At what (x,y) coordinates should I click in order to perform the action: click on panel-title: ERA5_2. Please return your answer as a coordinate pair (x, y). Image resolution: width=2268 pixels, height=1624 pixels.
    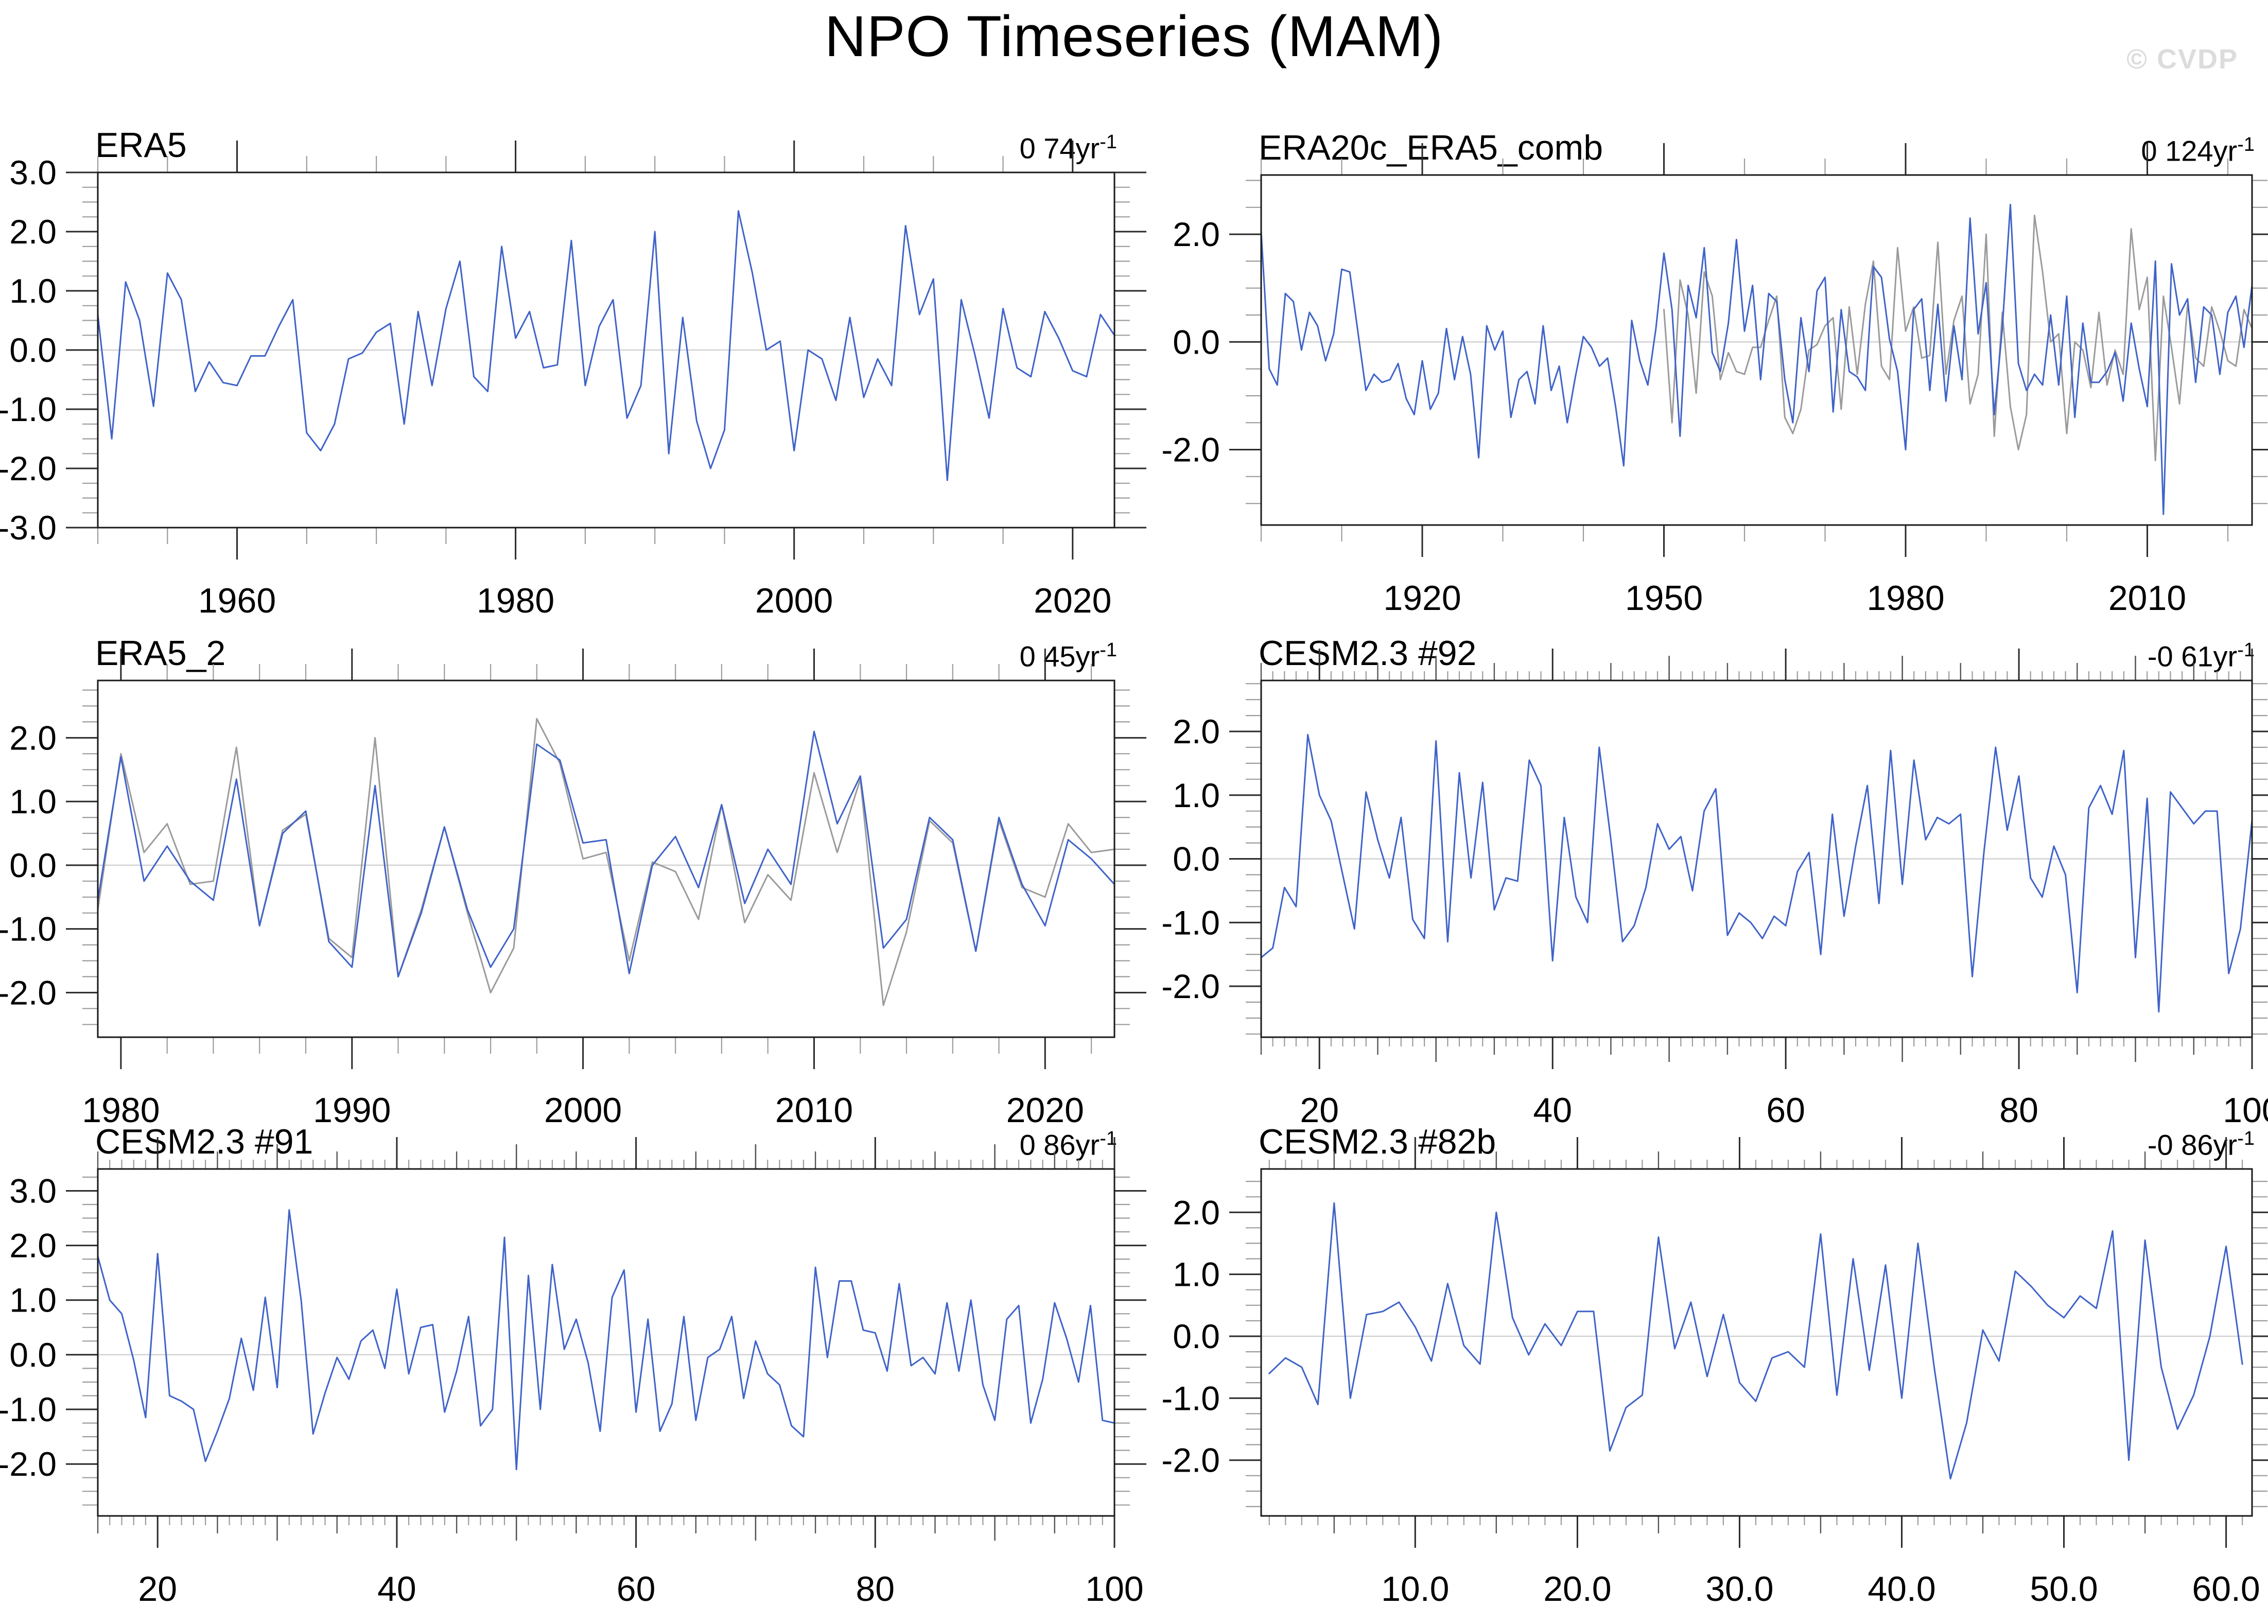
    Looking at the image, I should click on (161, 653).